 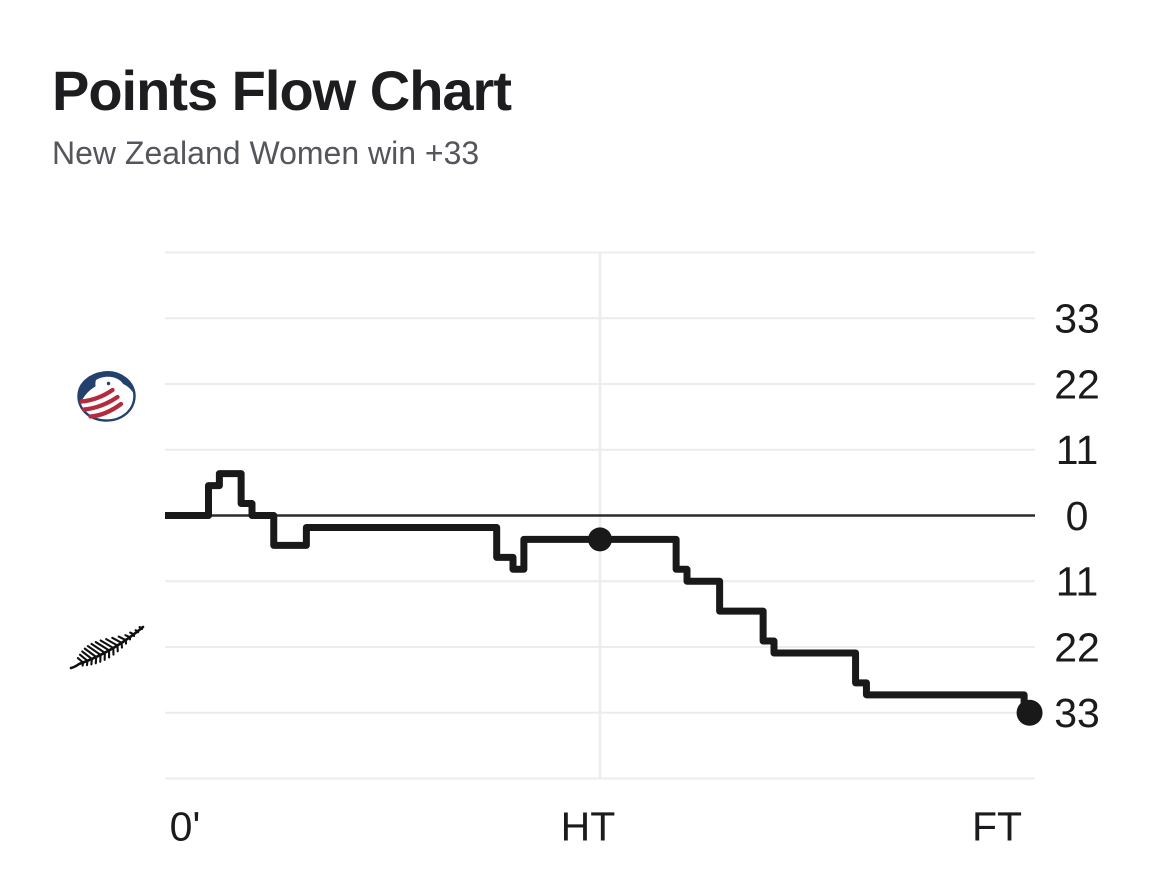 I want to click on usa-rugby-eagle-logo, so click(x=106, y=396).